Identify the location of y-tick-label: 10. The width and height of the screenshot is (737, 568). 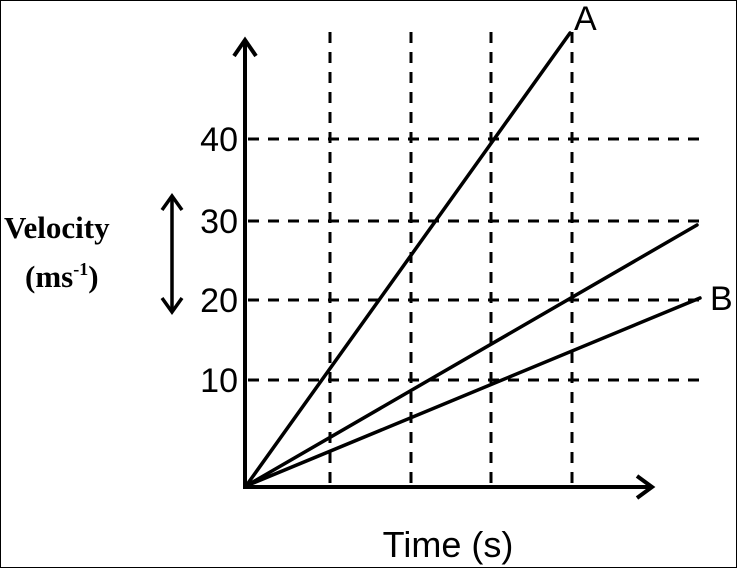
(219, 381).